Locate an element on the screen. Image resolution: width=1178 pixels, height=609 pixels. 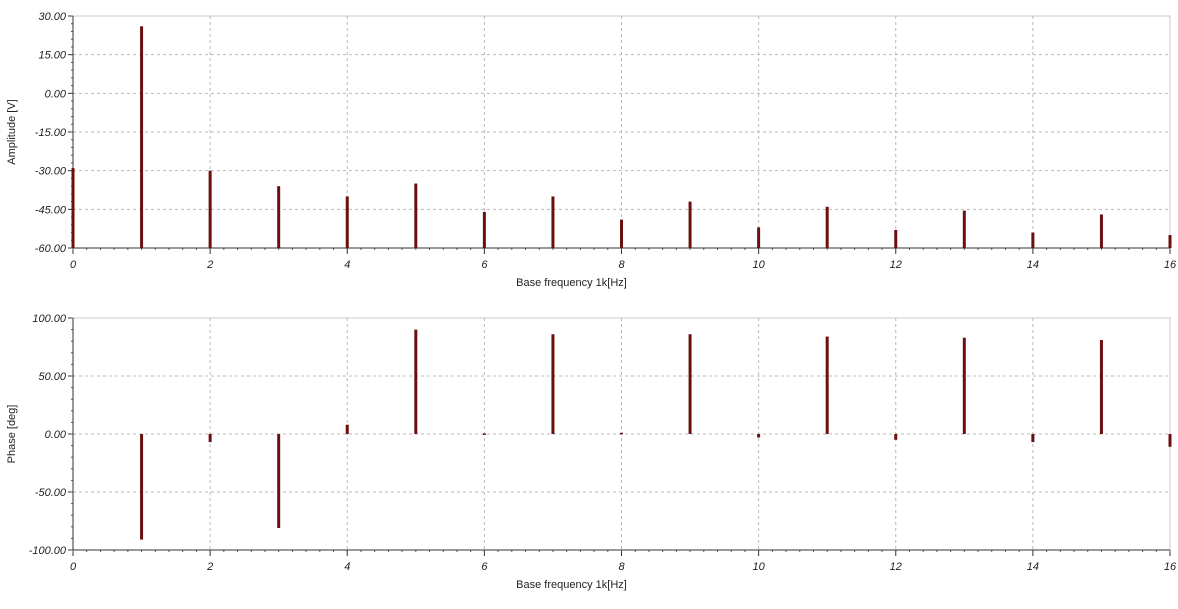
panel-1-y-tick-label: -30.00 is located at coordinates (51, 172).